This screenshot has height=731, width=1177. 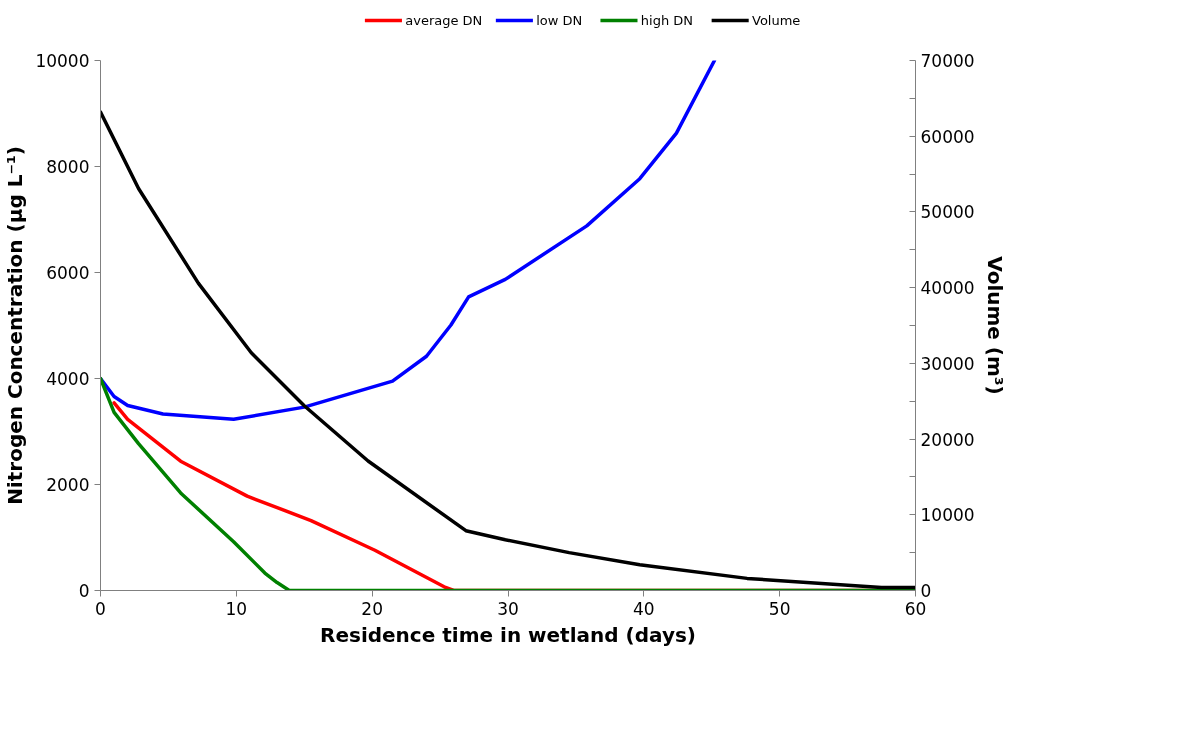 I want to click on y2-tick-label: 10000, so click(x=947, y=515).